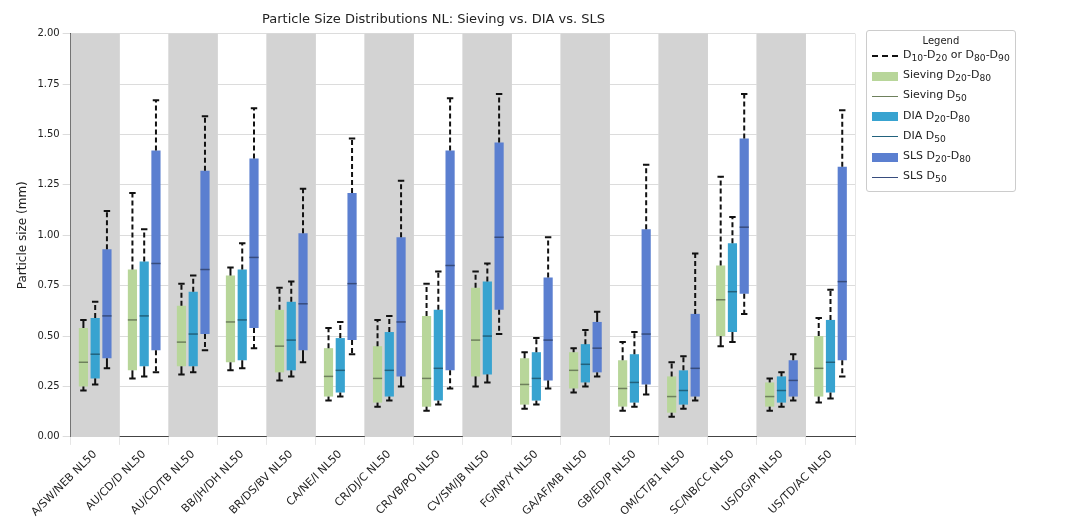 This screenshot has height=530, width=1066. I want to click on text: Sieving D$_{50}$, so click(935, 96).